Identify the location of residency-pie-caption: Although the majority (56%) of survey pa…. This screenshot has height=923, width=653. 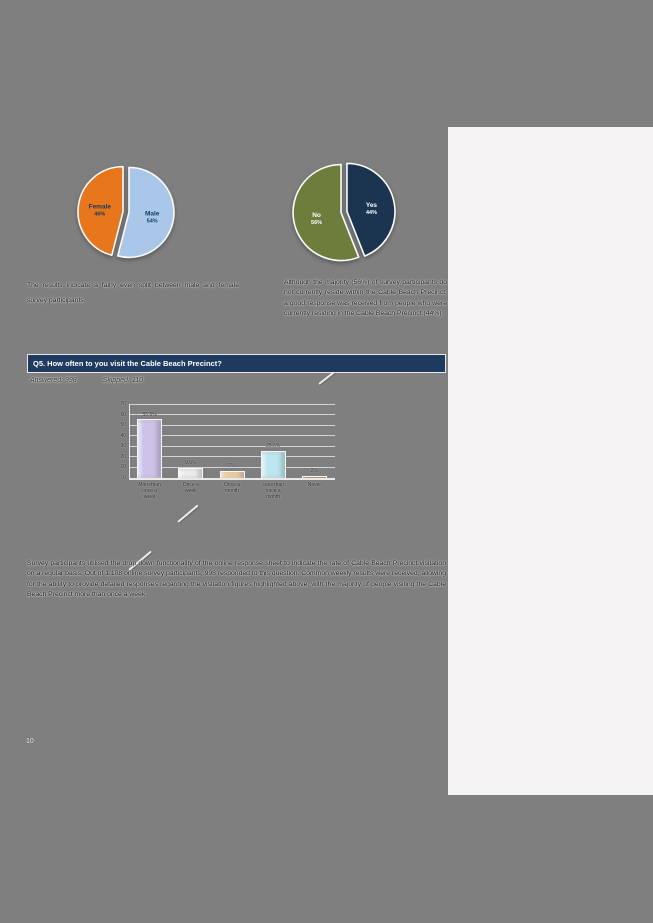
(365, 298).